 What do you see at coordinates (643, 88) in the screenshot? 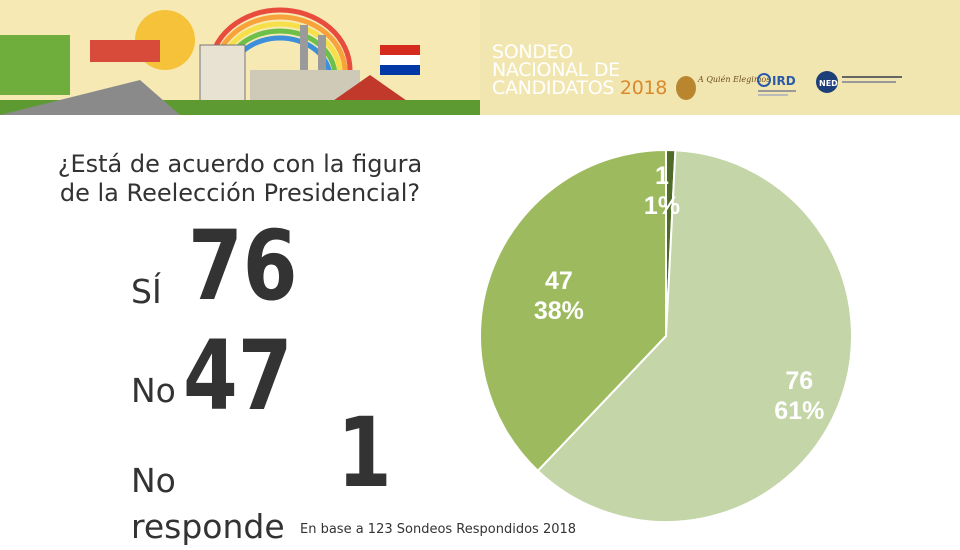
I see `banner-year: 2018` at bounding box center [643, 88].